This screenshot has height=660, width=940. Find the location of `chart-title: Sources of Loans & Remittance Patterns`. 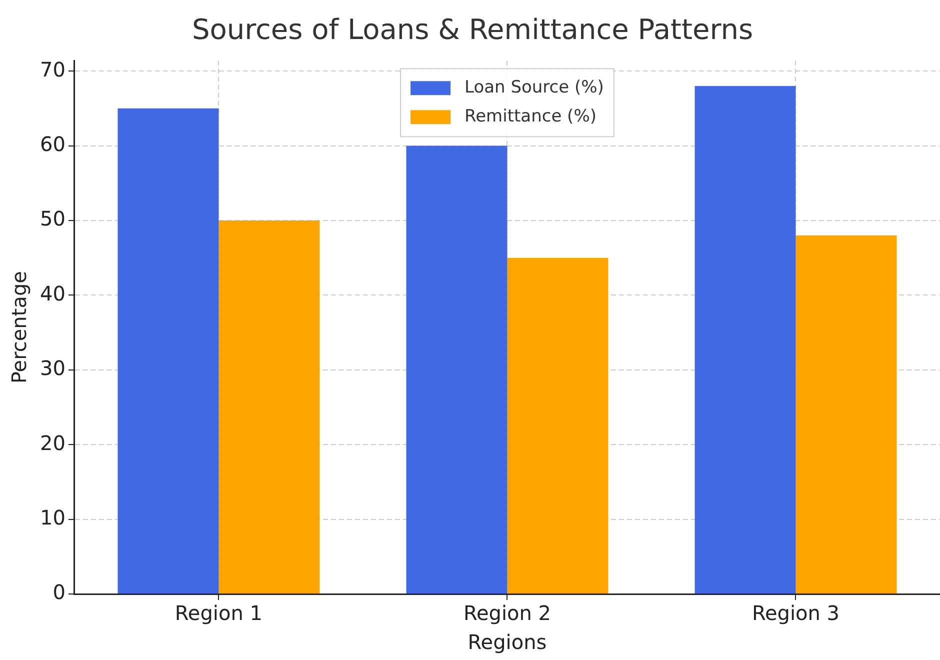

chart-title: Sources of Loans & Remittance Patterns is located at coordinates (473, 29).